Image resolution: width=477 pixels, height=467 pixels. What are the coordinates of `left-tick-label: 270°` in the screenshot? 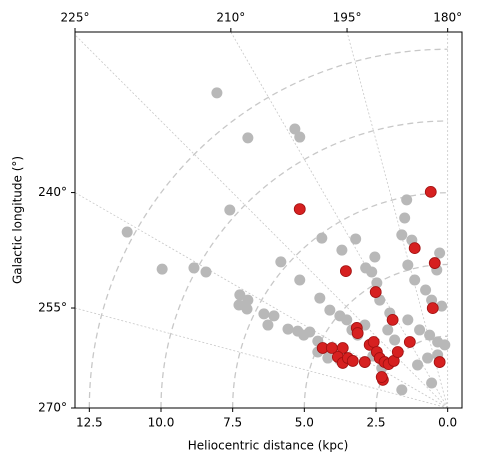 It's located at (52, 408).